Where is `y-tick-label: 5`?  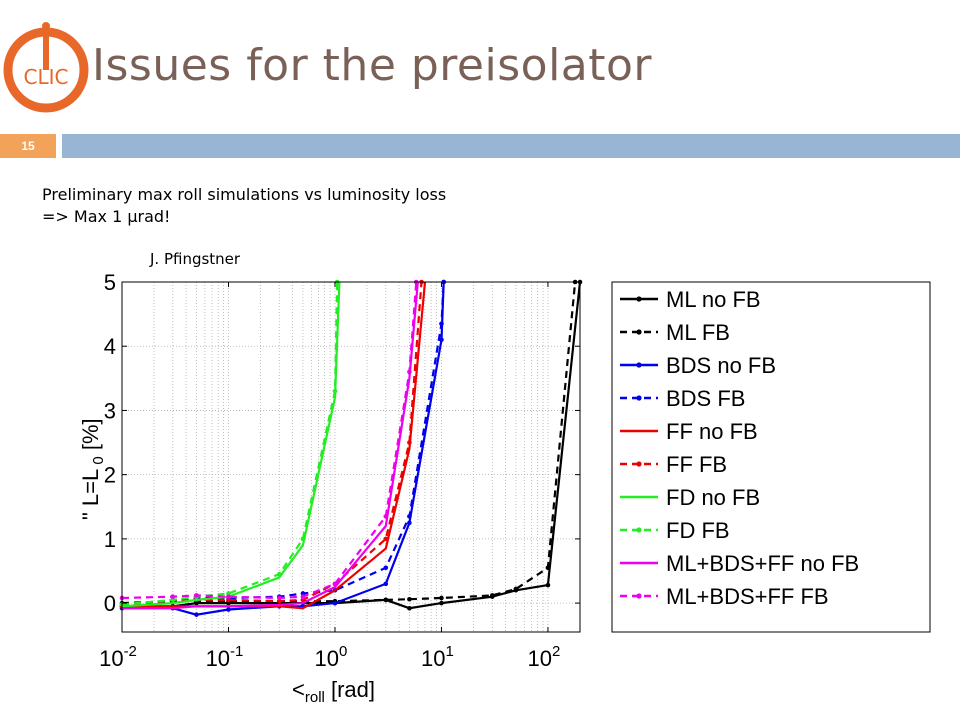 y-tick-label: 5 is located at coordinates (110, 282).